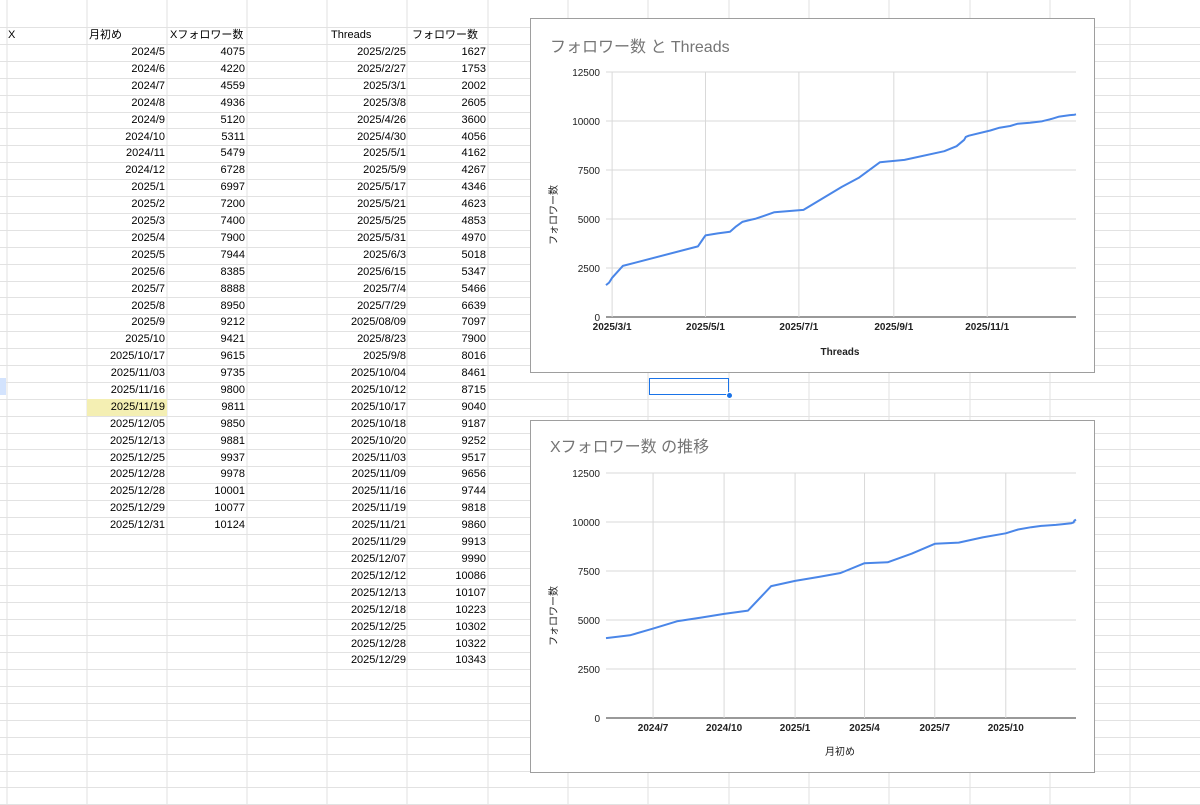  Describe the element at coordinates (473, 86) in the screenshot. I see `cell-threads-followers: 2002` at that location.